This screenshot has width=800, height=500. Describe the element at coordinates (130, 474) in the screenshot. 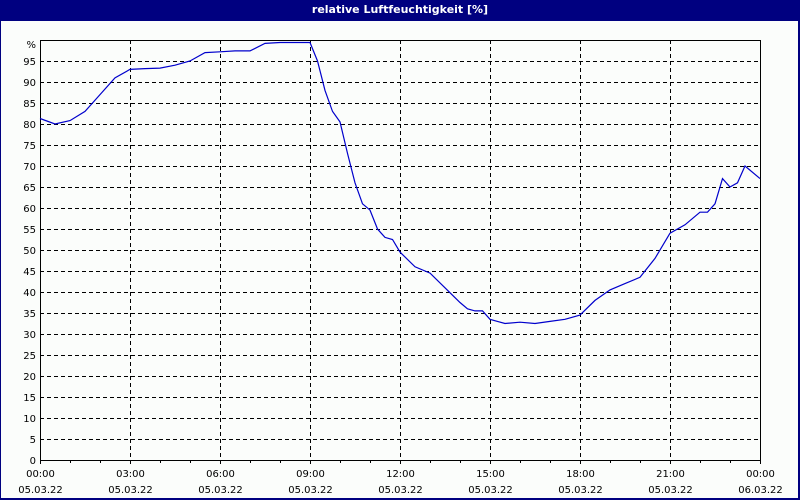

I see `x-tick-time: 03:00` at that location.